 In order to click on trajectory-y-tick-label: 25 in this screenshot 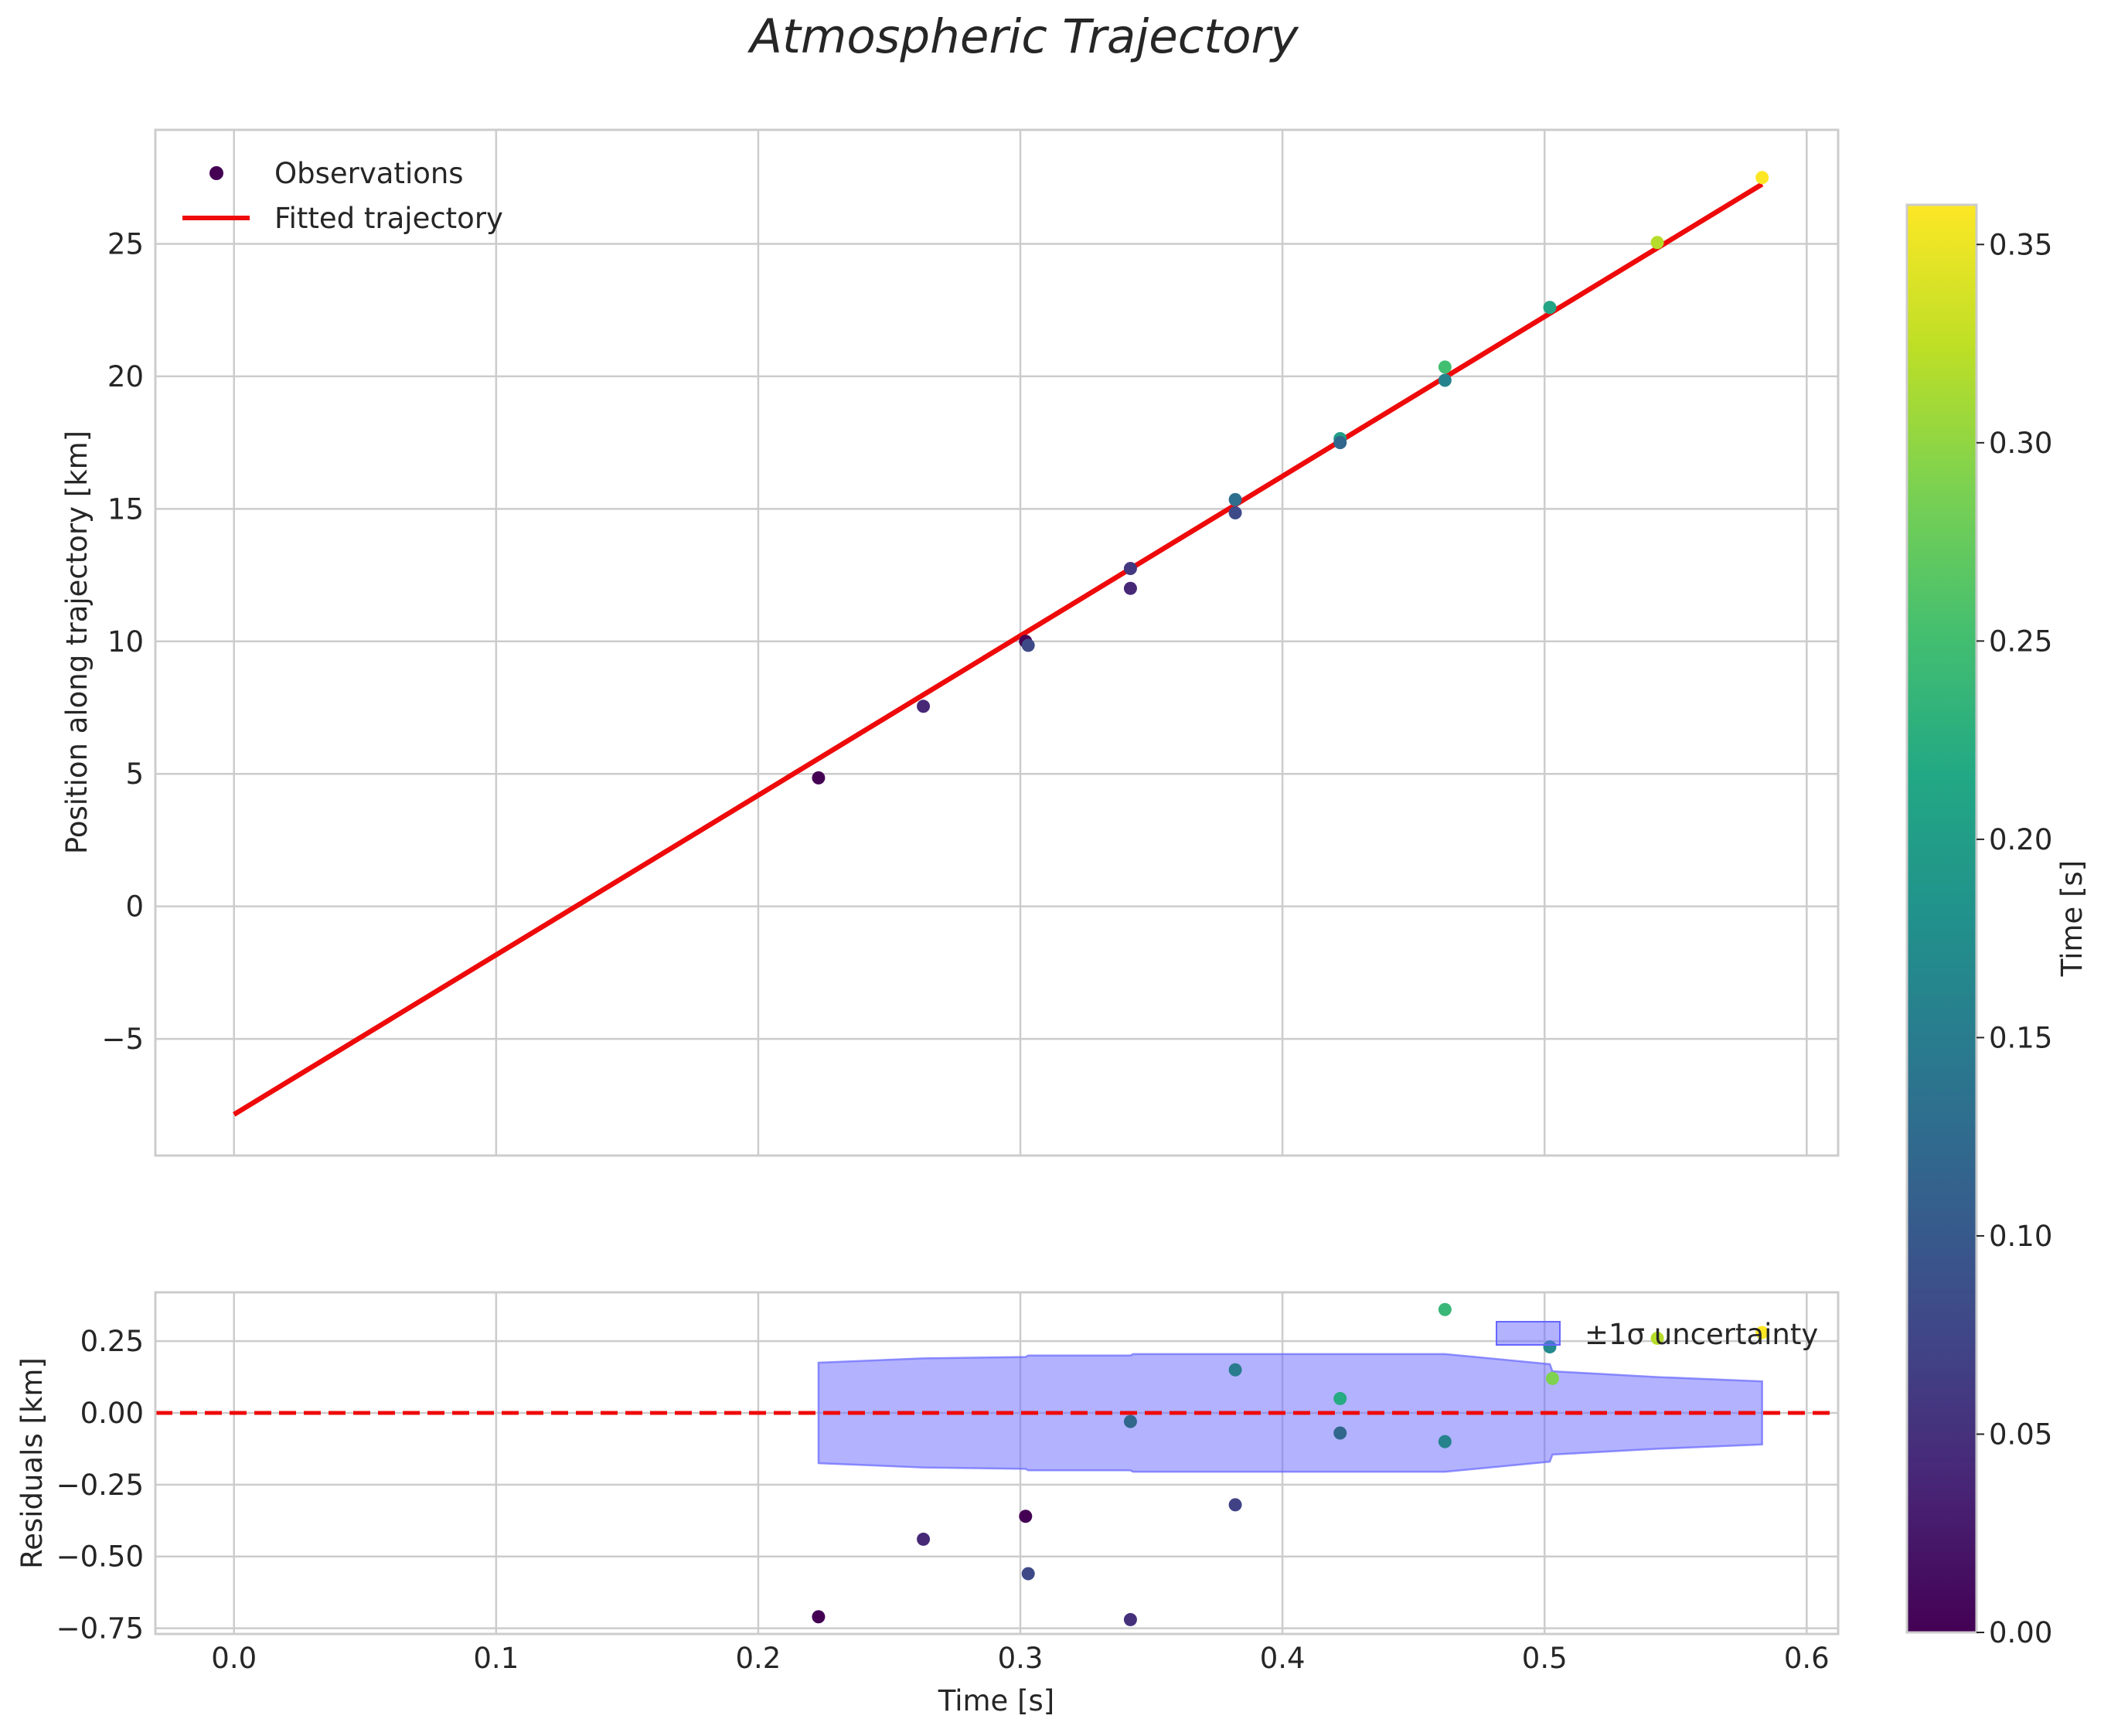, I will do `click(126, 244)`.